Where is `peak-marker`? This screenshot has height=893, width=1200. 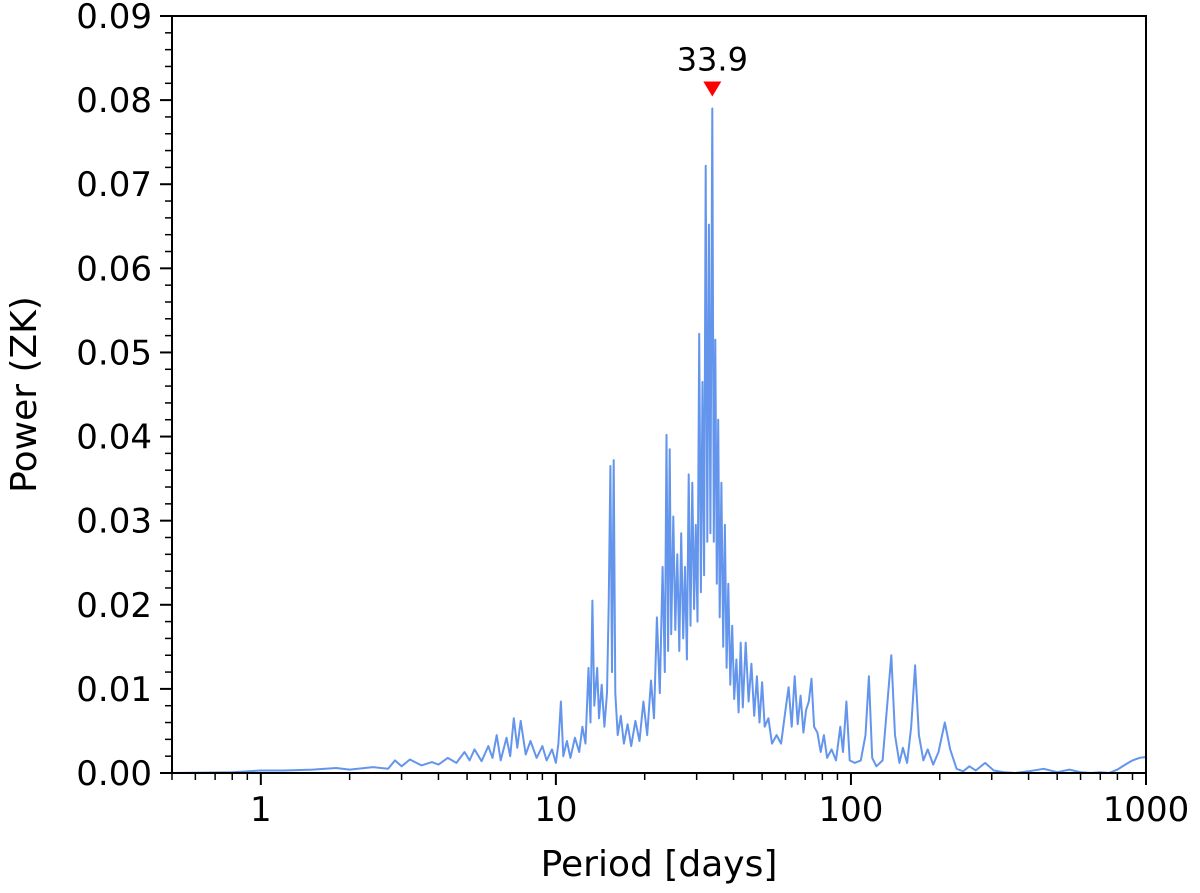
peak-marker is located at coordinates (712, 89).